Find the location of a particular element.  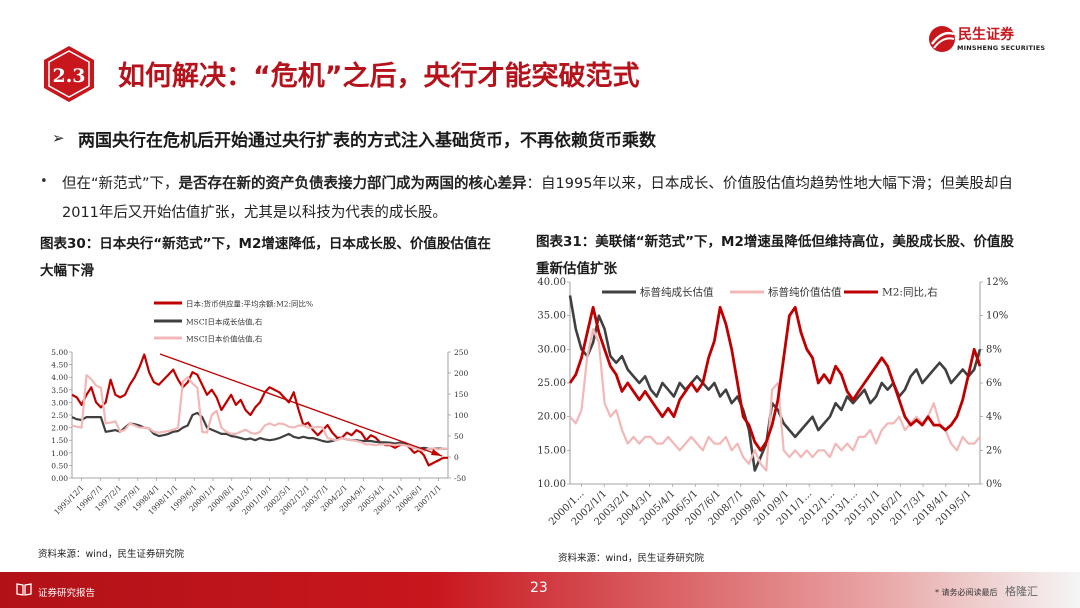

footer-bar is located at coordinates (540, 590).